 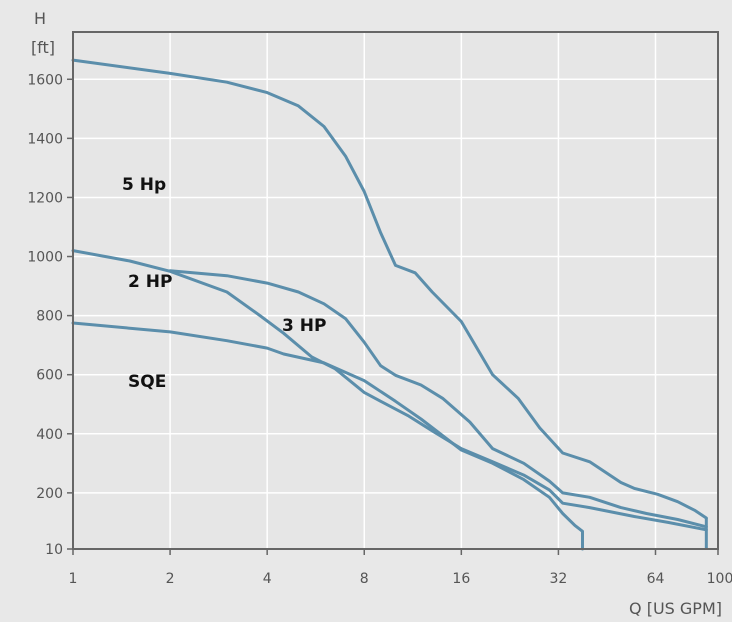 What do you see at coordinates (267, 579) in the screenshot?
I see `x-tick-label: 4` at bounding box center [267, 579].